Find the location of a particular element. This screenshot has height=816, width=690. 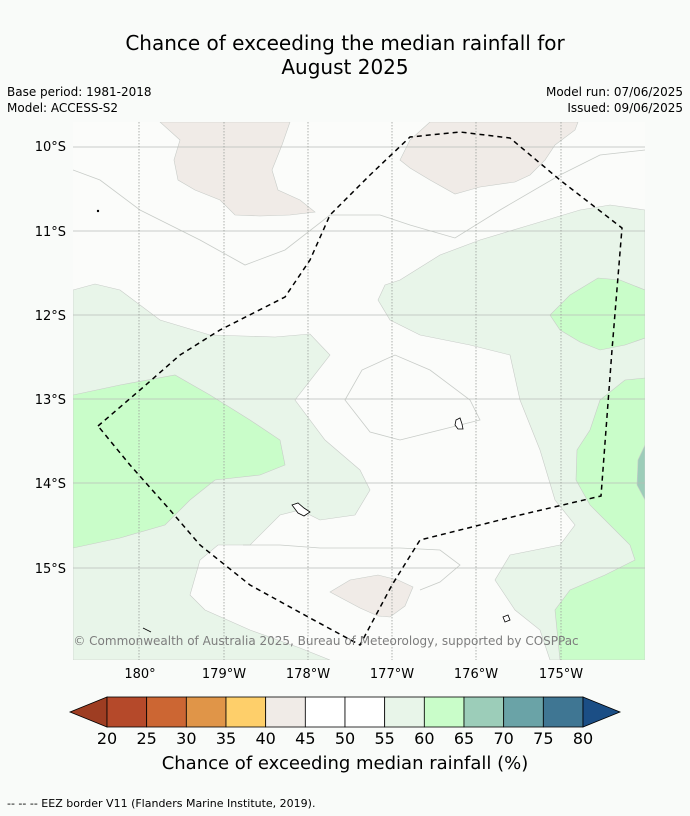

lon-label: 176°W is located at coordinates (476, 674).